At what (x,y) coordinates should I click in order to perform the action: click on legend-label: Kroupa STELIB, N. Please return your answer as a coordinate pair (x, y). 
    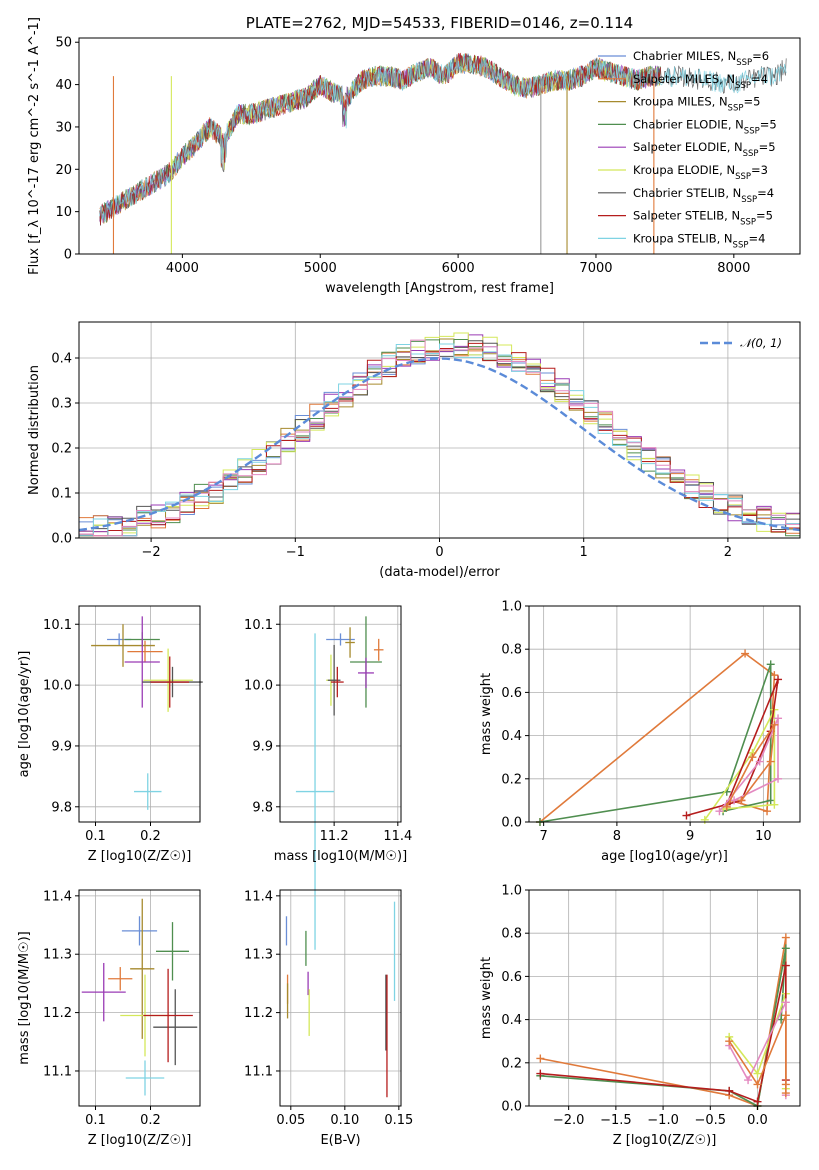
    Looking at the image, I should click on (683, 238).